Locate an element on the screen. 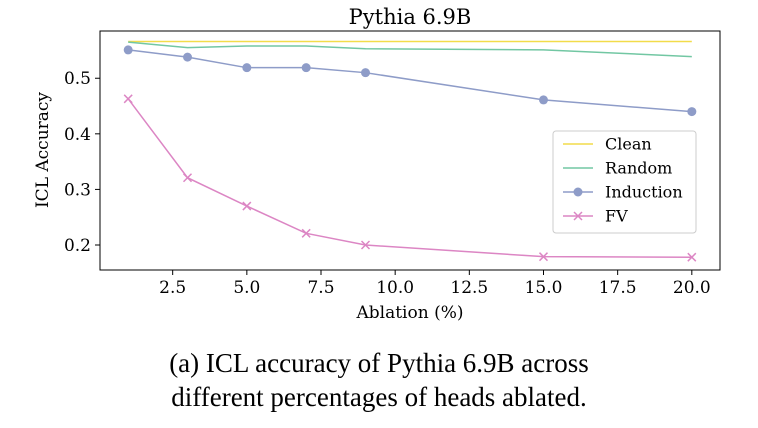  series-induction is located at coordinates (410, 81).